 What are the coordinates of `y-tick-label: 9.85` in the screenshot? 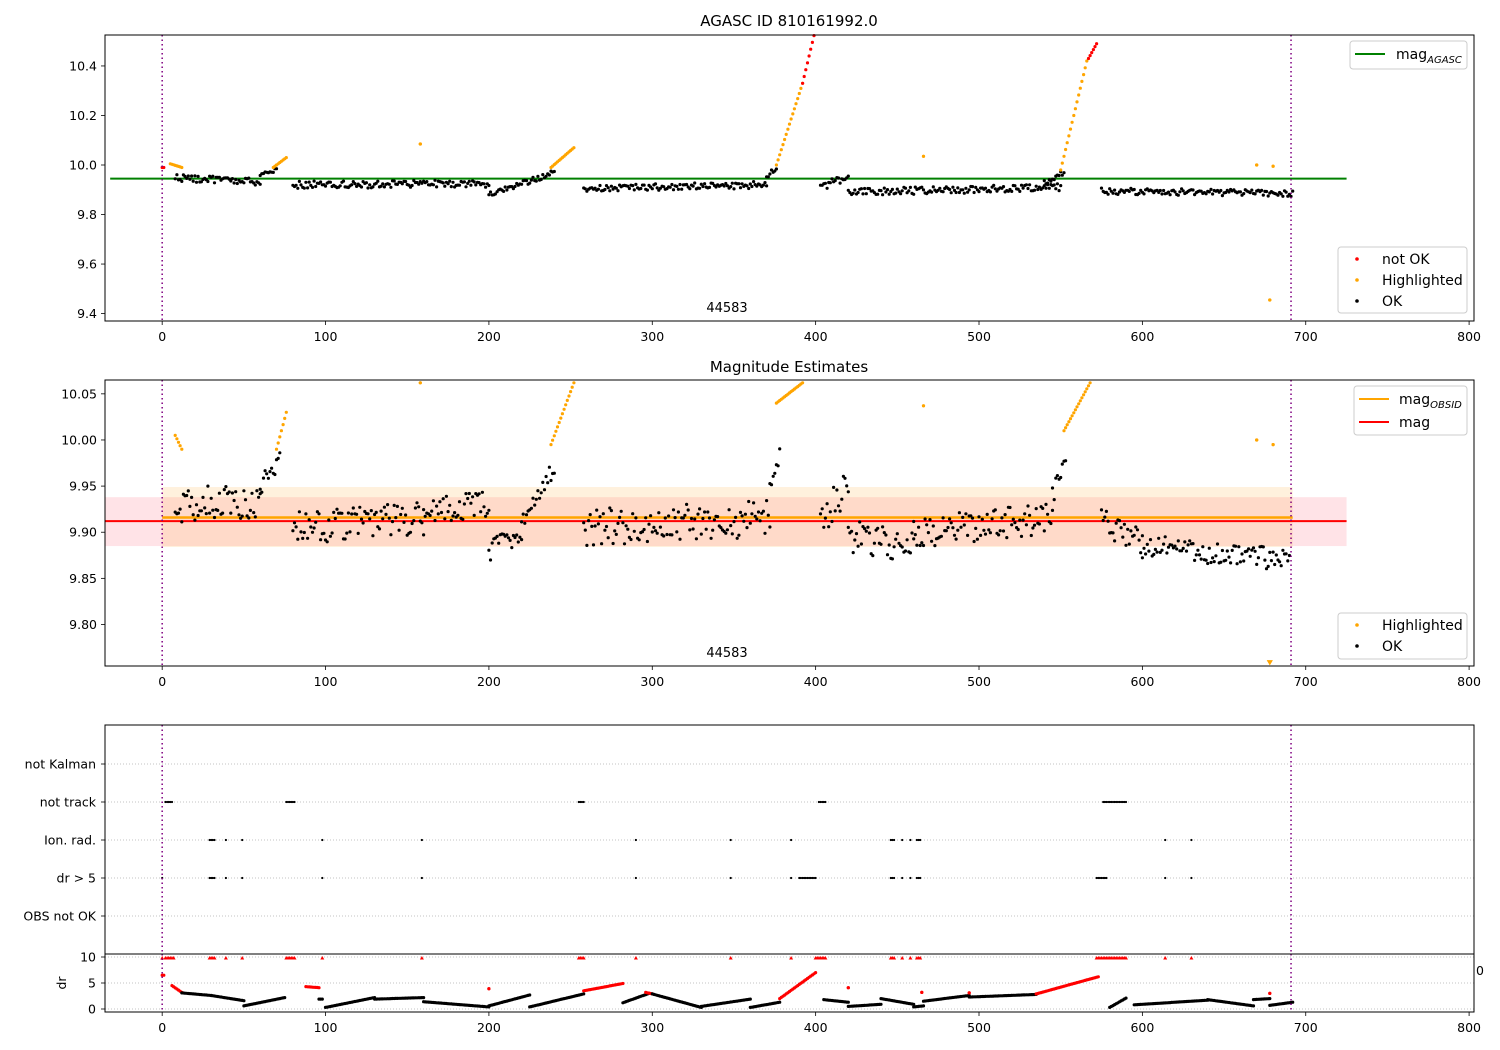 It's located at (83, 578).